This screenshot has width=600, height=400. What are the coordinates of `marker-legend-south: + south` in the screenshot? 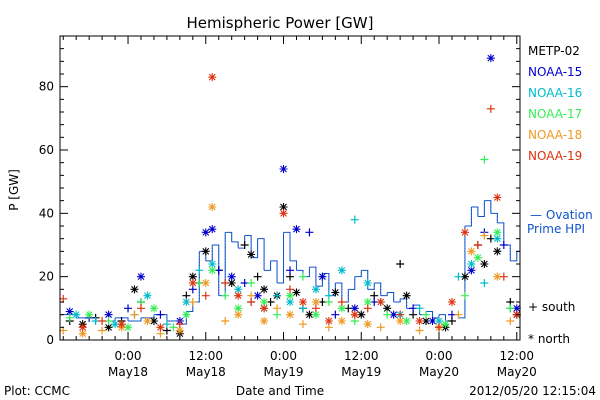 It's located at (551, 307).